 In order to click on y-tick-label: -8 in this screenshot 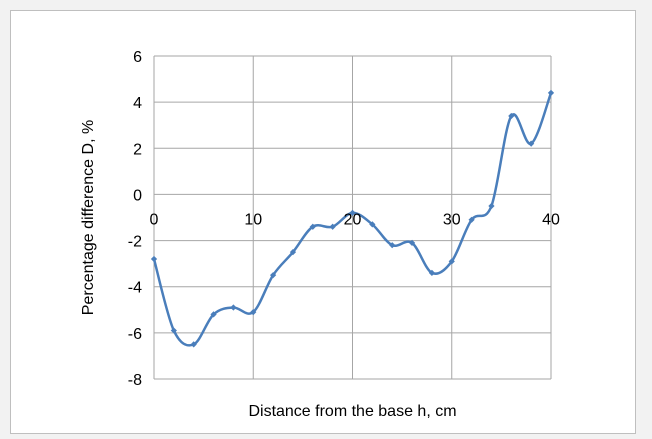, I will do `click(135, 380)`.